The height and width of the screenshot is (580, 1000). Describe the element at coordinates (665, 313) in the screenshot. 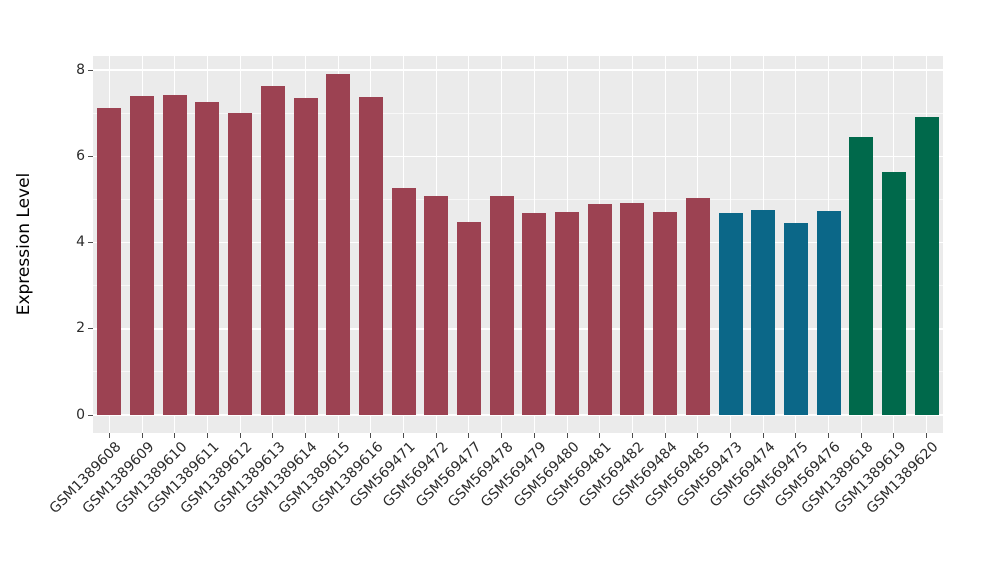

I see `bar-GSM569484` at that location.